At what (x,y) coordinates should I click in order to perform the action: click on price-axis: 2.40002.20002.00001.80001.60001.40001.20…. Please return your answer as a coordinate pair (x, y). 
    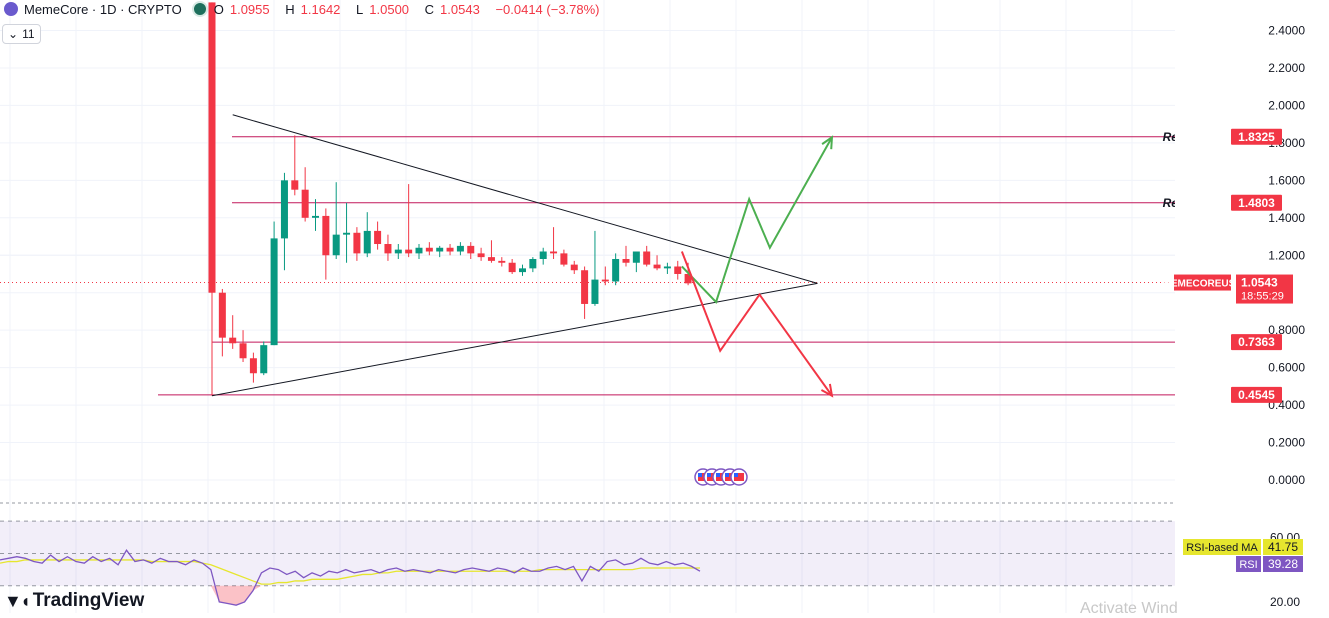
    Looking at the image, I should click on (1252, 306).